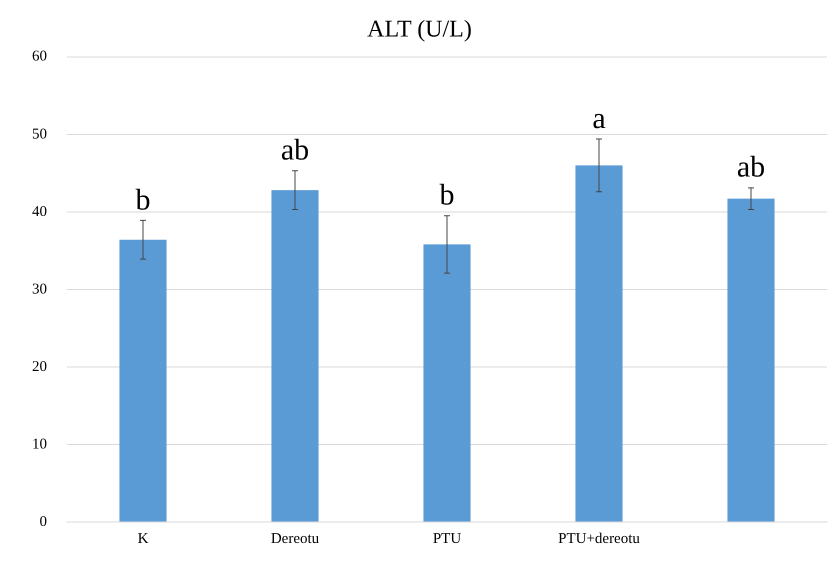  What do you see at coordinates (39, 366) in the screenshot?
I see `y-tick-label: 20` at bounding box center [39, 366].